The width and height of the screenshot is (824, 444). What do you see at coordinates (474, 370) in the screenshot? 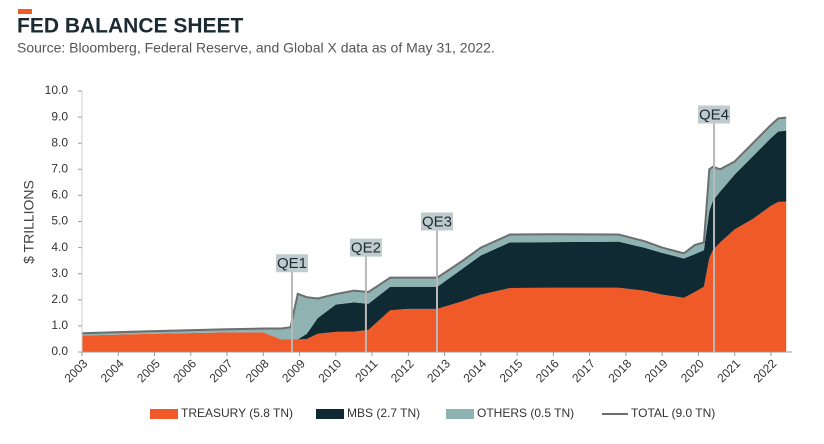
I see `x-tick-label: 2014` at bounding box center [474, 370].